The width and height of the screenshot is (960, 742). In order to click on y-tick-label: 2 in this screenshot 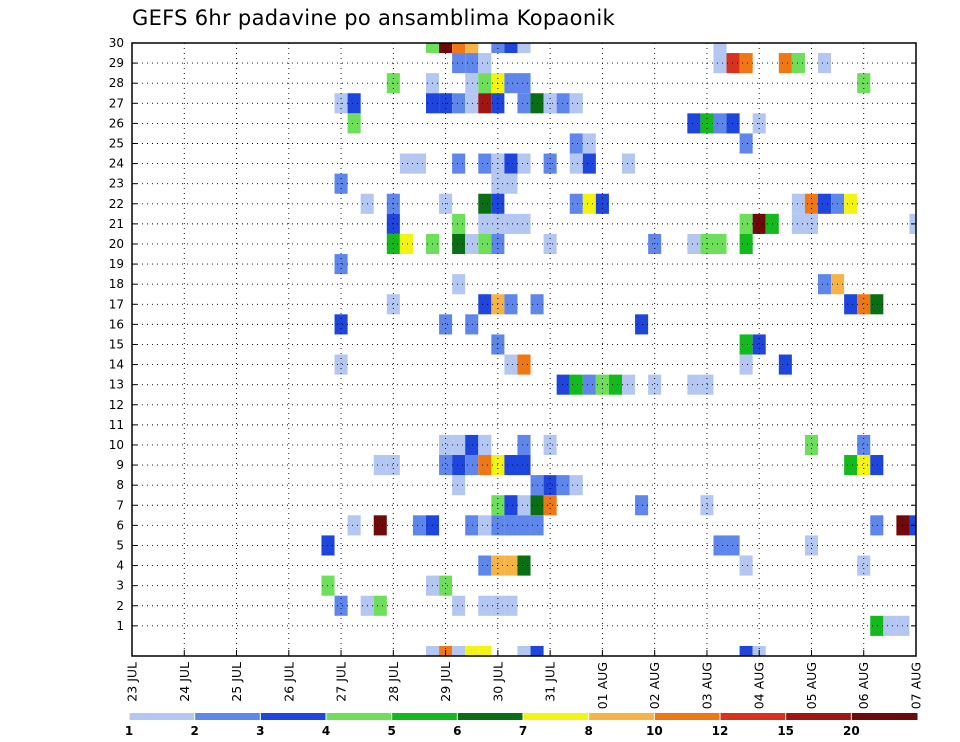, I will do `click(120, 606)`.